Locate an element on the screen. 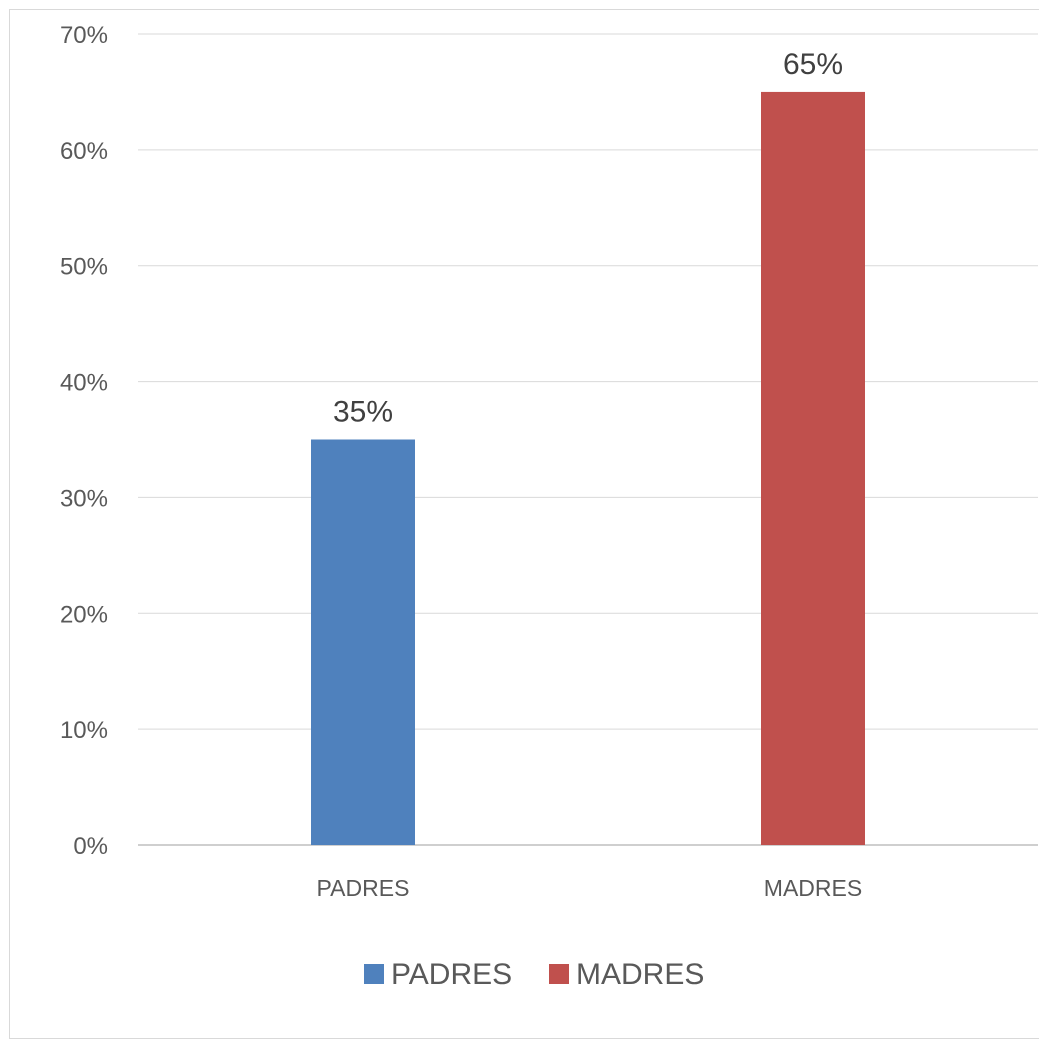  legend-label: PADRES is located at coordinates (451, 974).